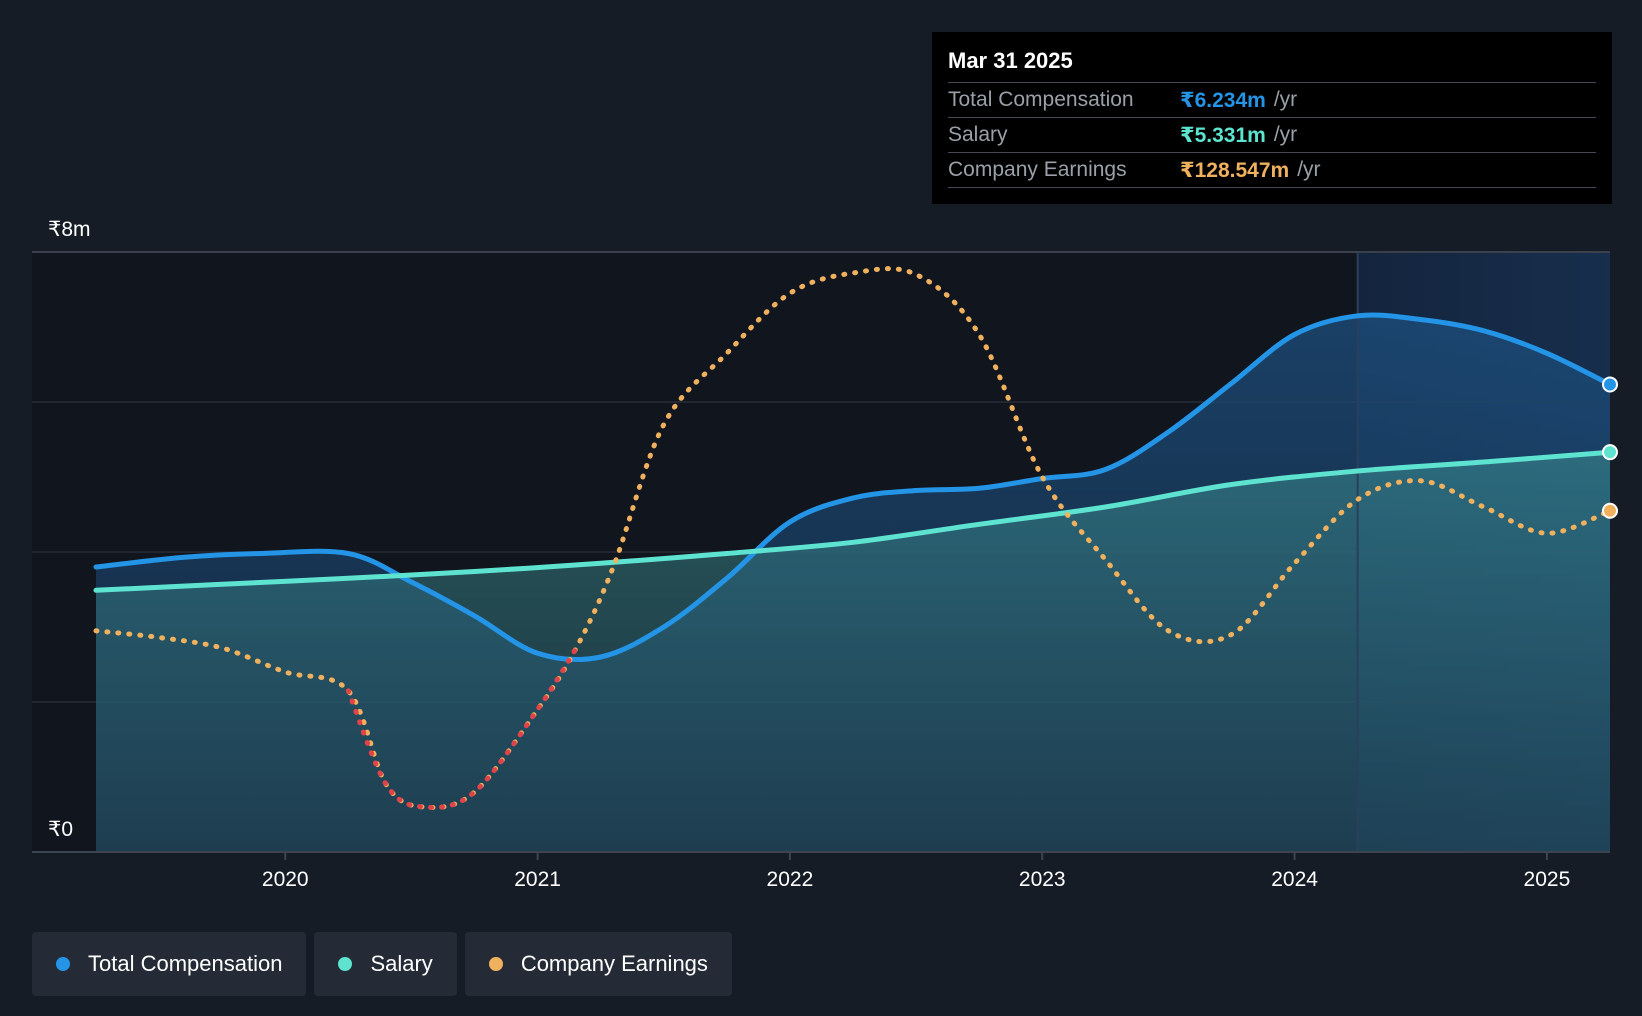 This screenshot has height=1016, width=1642. Describe the element at coordinates (1547, 879) in the screenshot. I see `x-tick-label: 2025` at that location.